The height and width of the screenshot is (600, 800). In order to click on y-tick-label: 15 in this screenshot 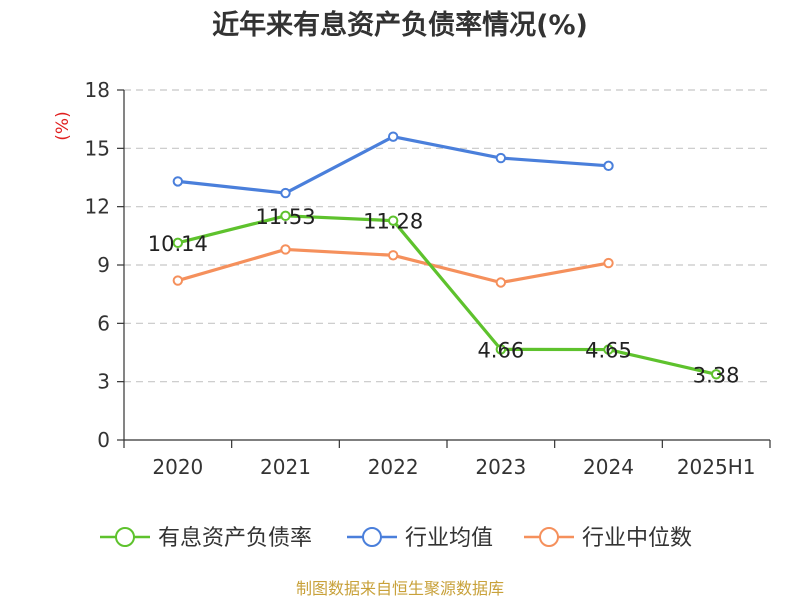, I will do `click(97, 148)`.